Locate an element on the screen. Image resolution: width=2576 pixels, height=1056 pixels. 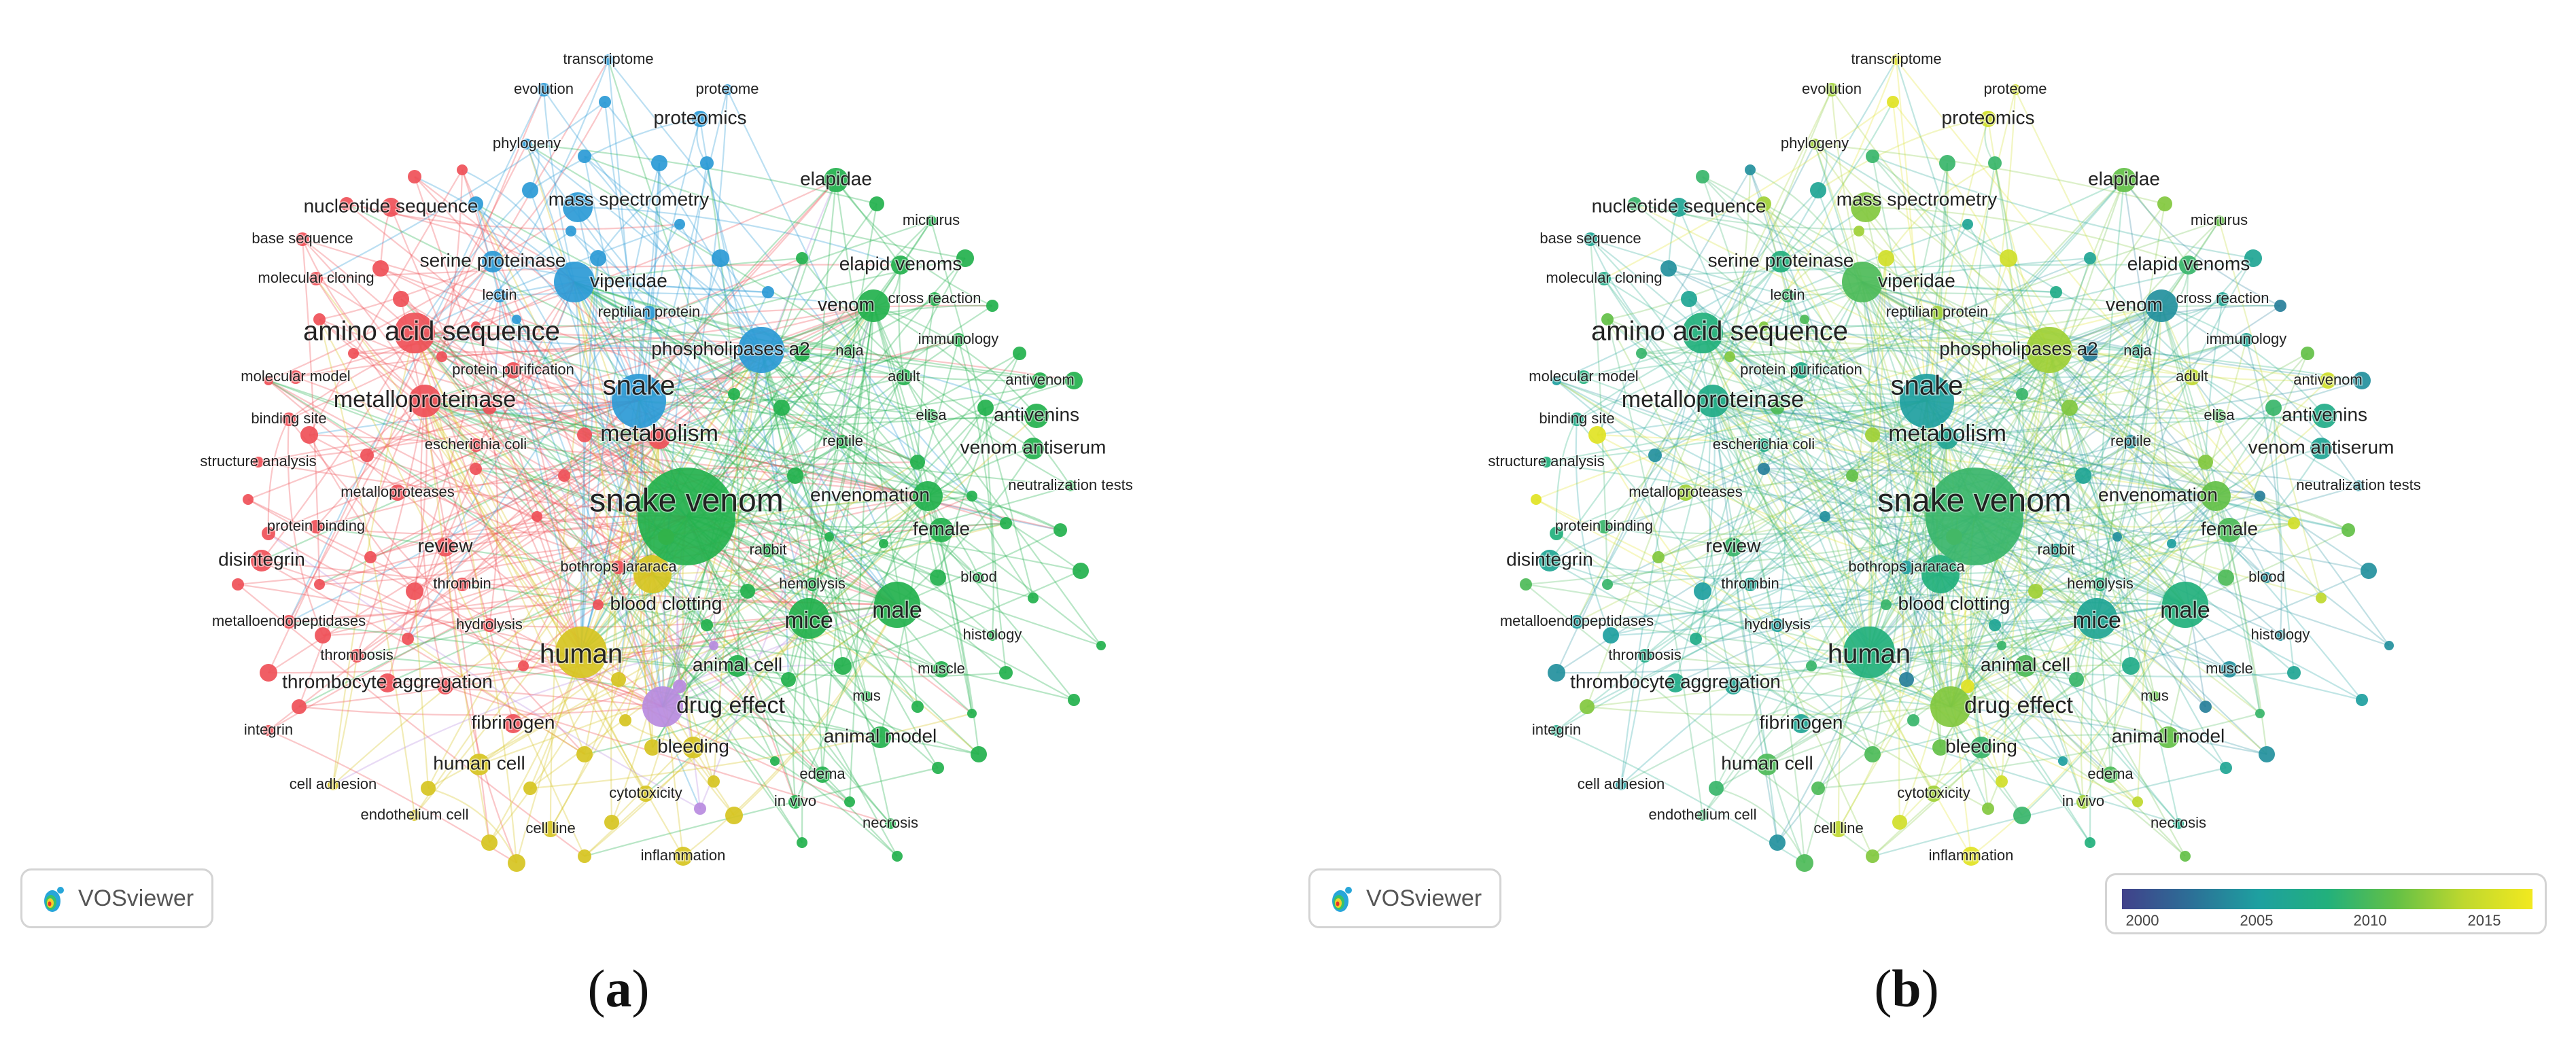
node-antivenom is located at coordinates (1040, 381).